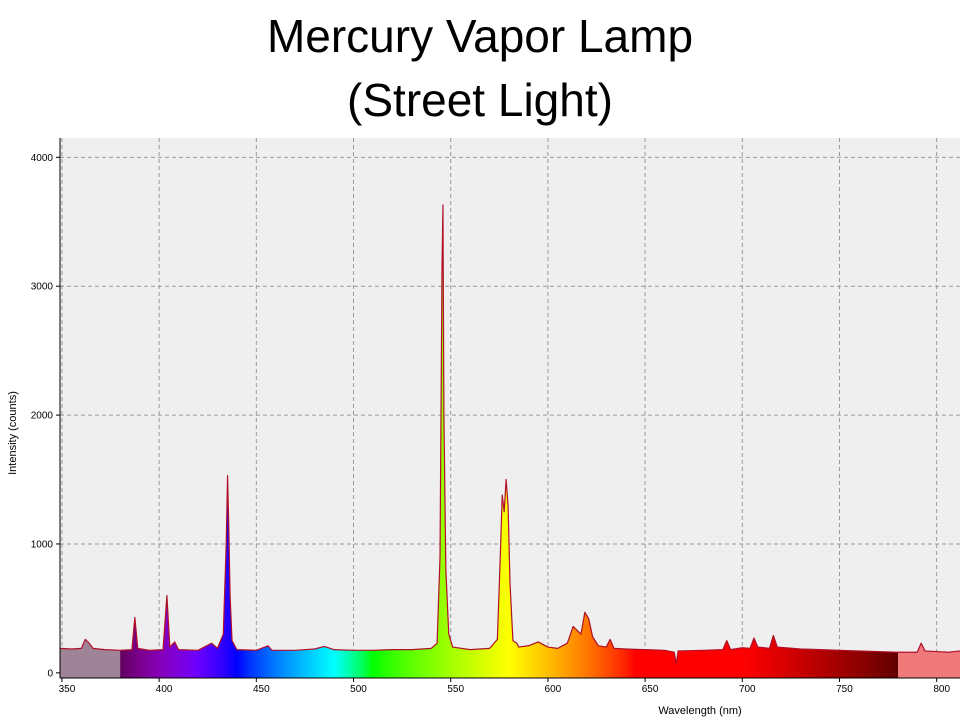 The height and width of the screenshot is (725, 960). Describe the element at coordinates (42, 287) in the screenshot. I see `y-tick-label: 3000` at that location.